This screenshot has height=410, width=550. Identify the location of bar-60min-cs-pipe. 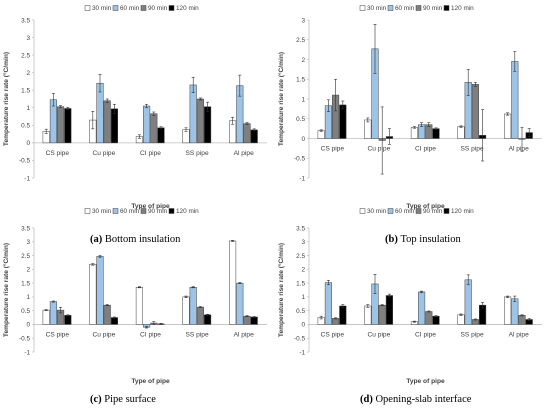
(328, 303).